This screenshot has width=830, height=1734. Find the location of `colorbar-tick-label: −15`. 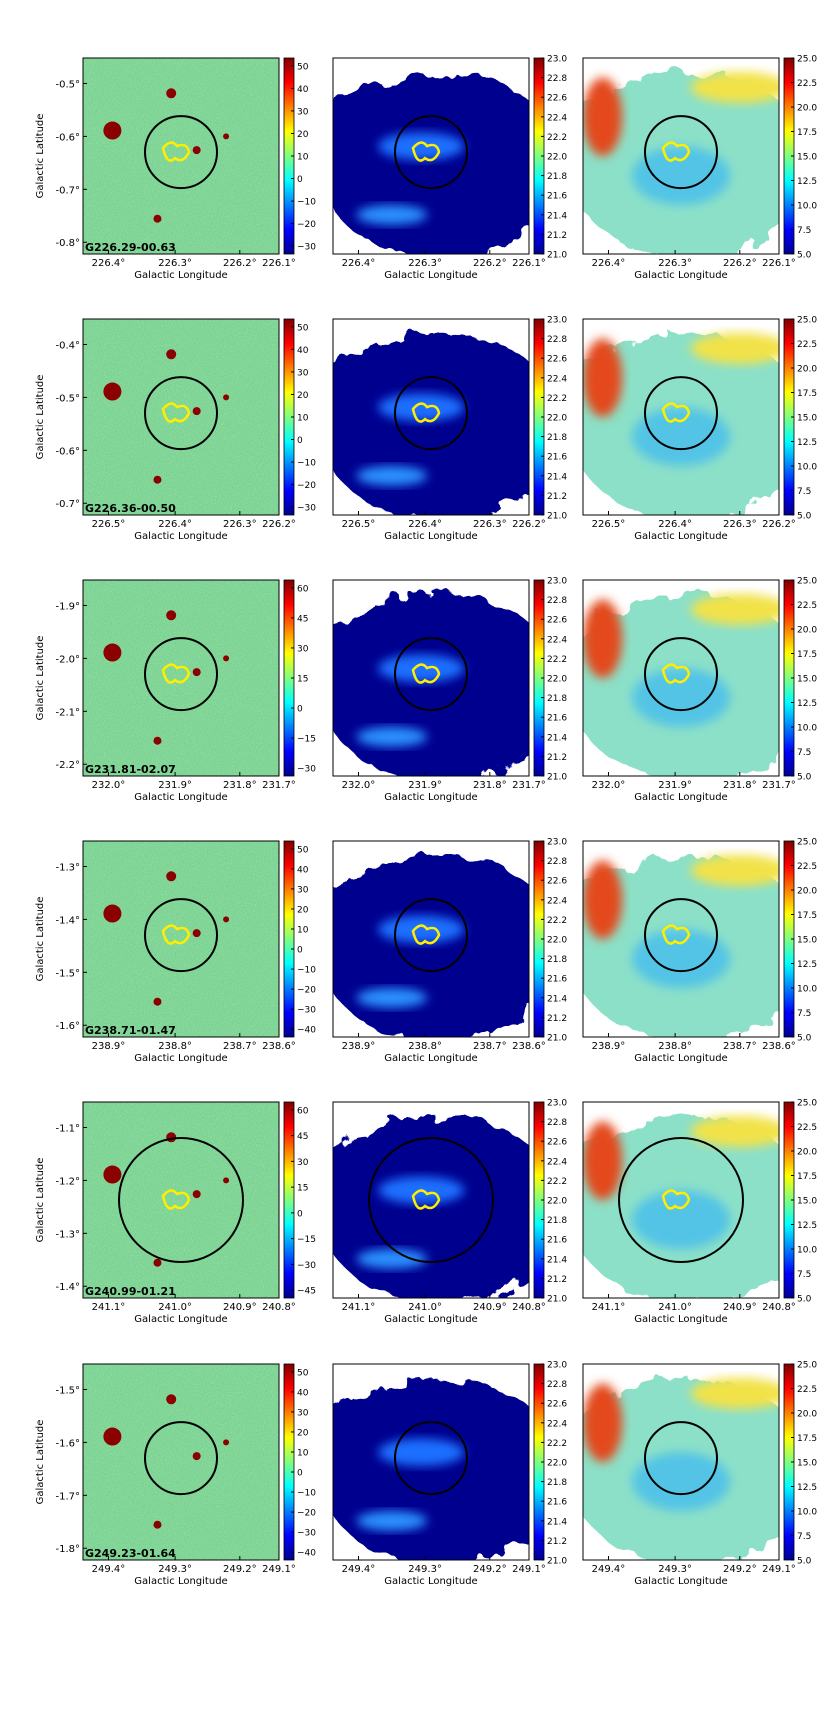

colorbar-tick-label: −15 is located at coordinates (306, 740).